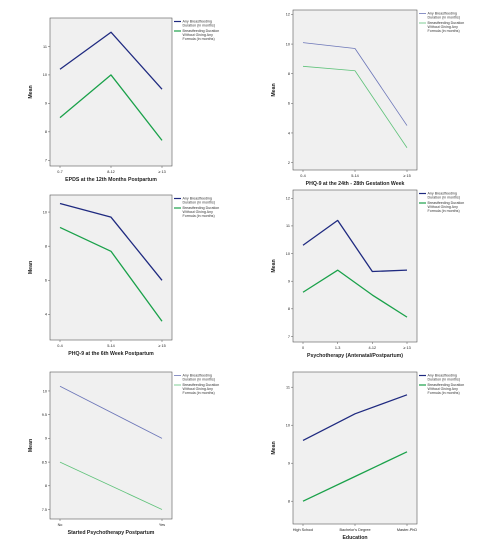  What do you see at coordinates (355, 356) in the screenshot?
I see `x-axis-title: Psychotherapy (Antenatal/Postpartum)` at bounding box center [355, 356].